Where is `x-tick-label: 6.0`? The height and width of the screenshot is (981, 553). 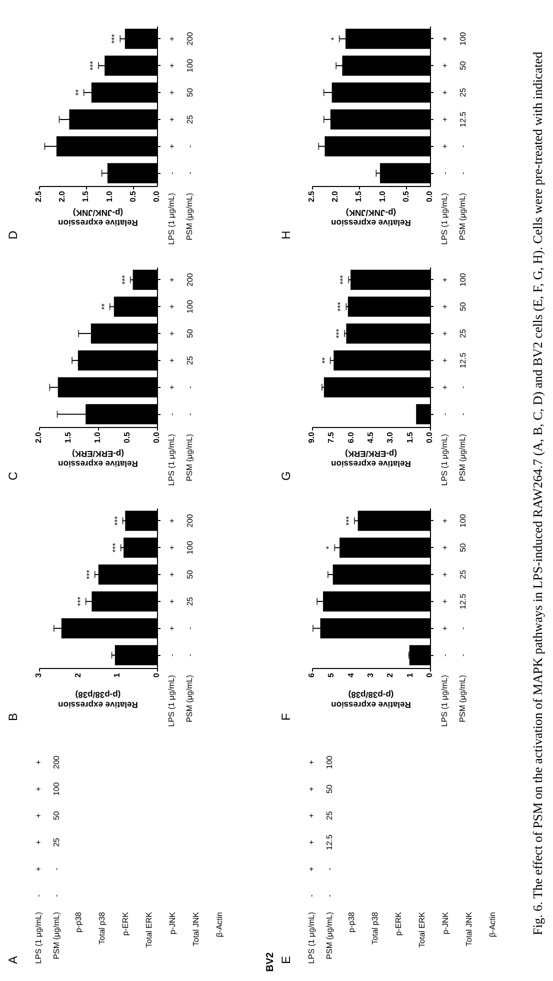 x-tick-label: 6.0 is located at coordinates (351, 437).